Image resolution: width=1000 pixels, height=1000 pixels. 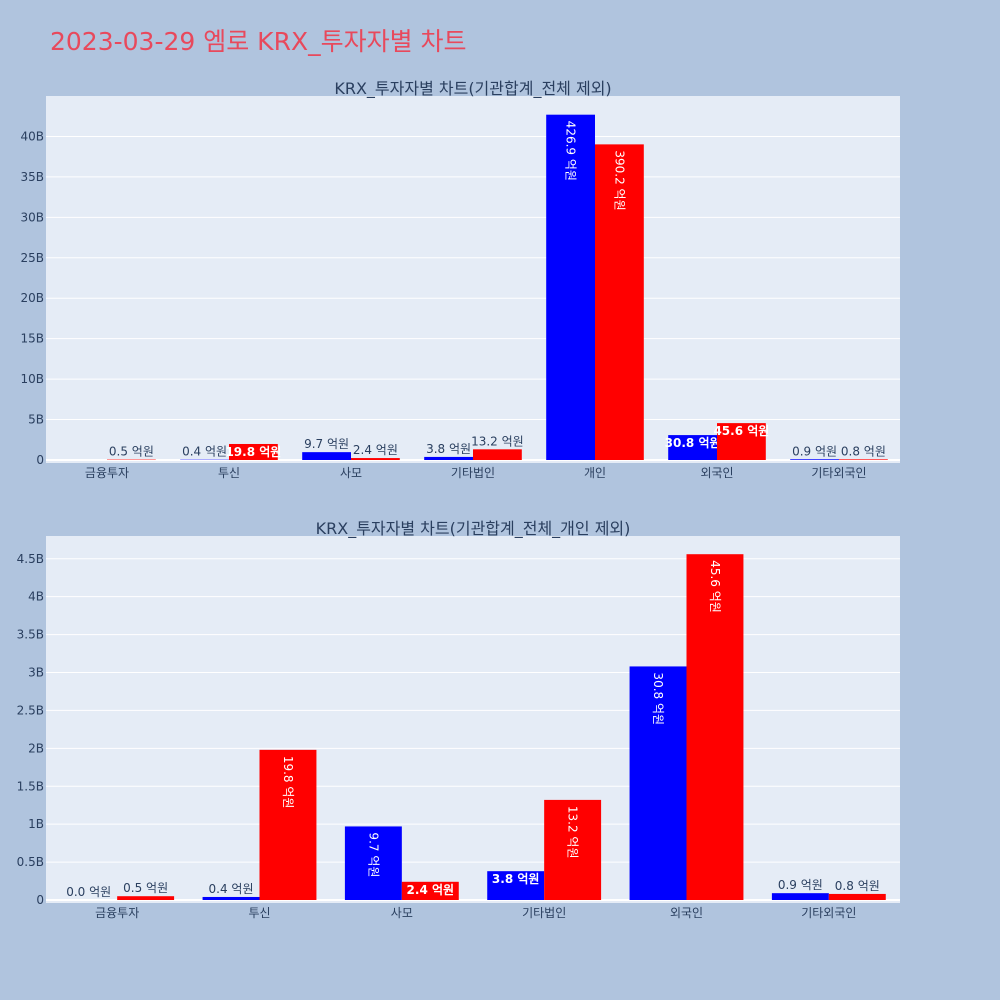 What do you see at coordinates (30, 635) in the screenshot?
I see `y-tick-label: 3.5B` at bounding box center [30, 635].